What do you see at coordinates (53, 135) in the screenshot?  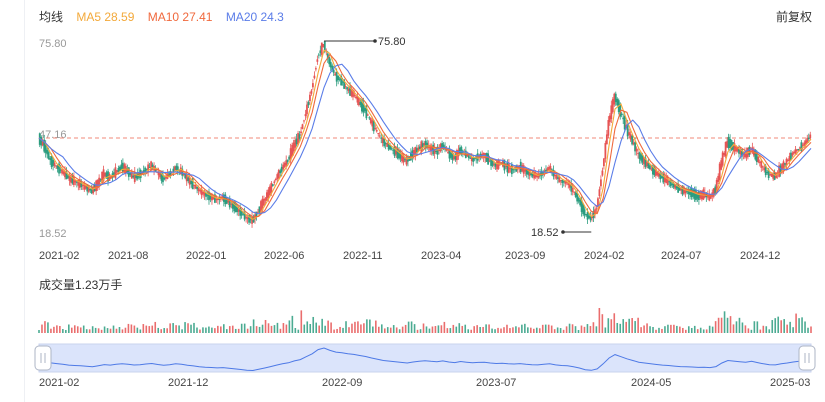 I see `ref-line-label: 47.16` at bounding box center [53, 135].